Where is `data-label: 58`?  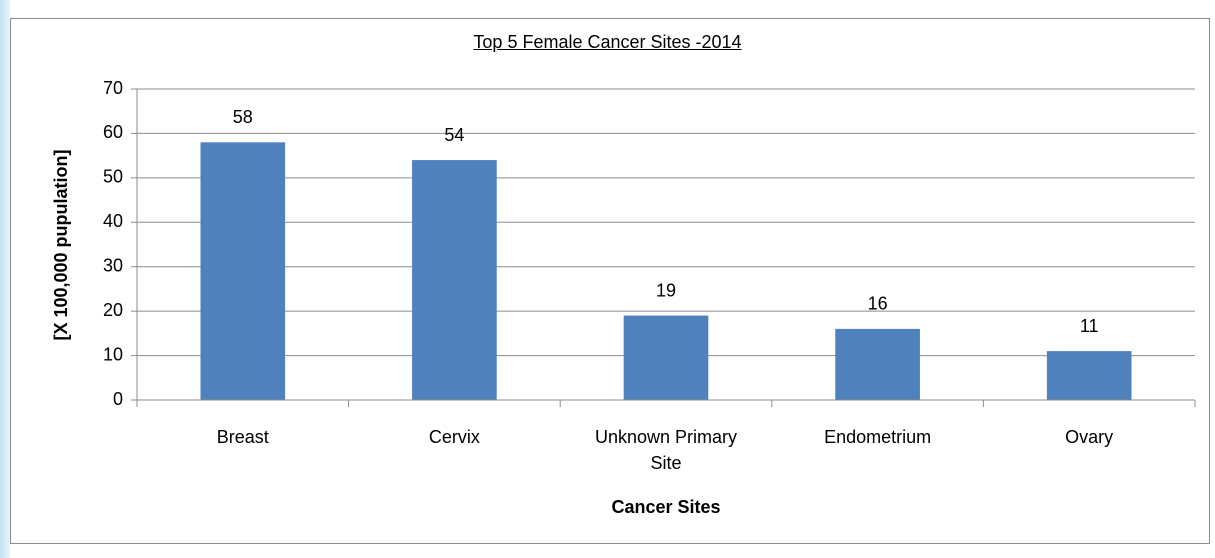
data-label: 58 is located at coordinates (243, 117).